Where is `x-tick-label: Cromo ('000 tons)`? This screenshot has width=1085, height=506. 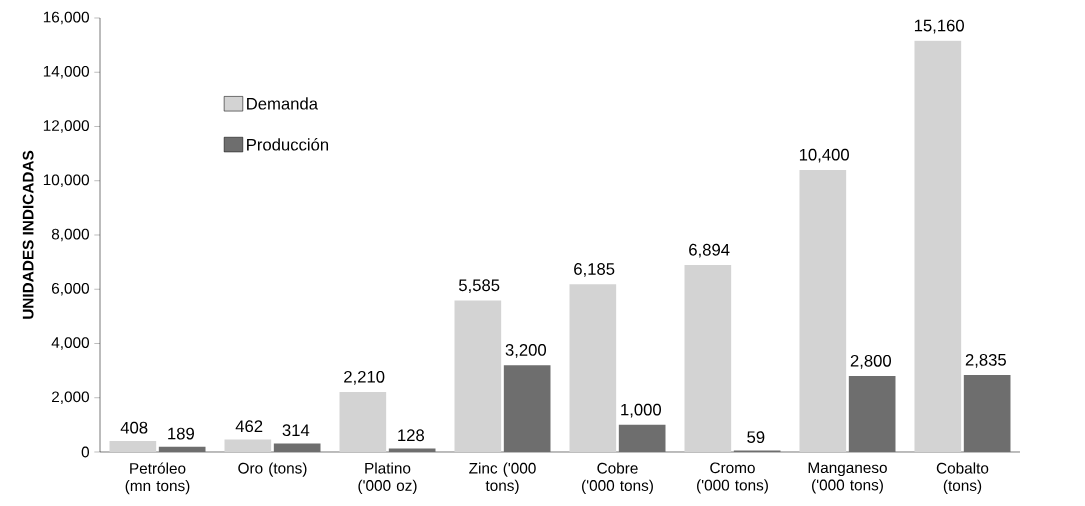
x-tick-label: Cromo ('000 tons) is located at coordinates (732, 478).